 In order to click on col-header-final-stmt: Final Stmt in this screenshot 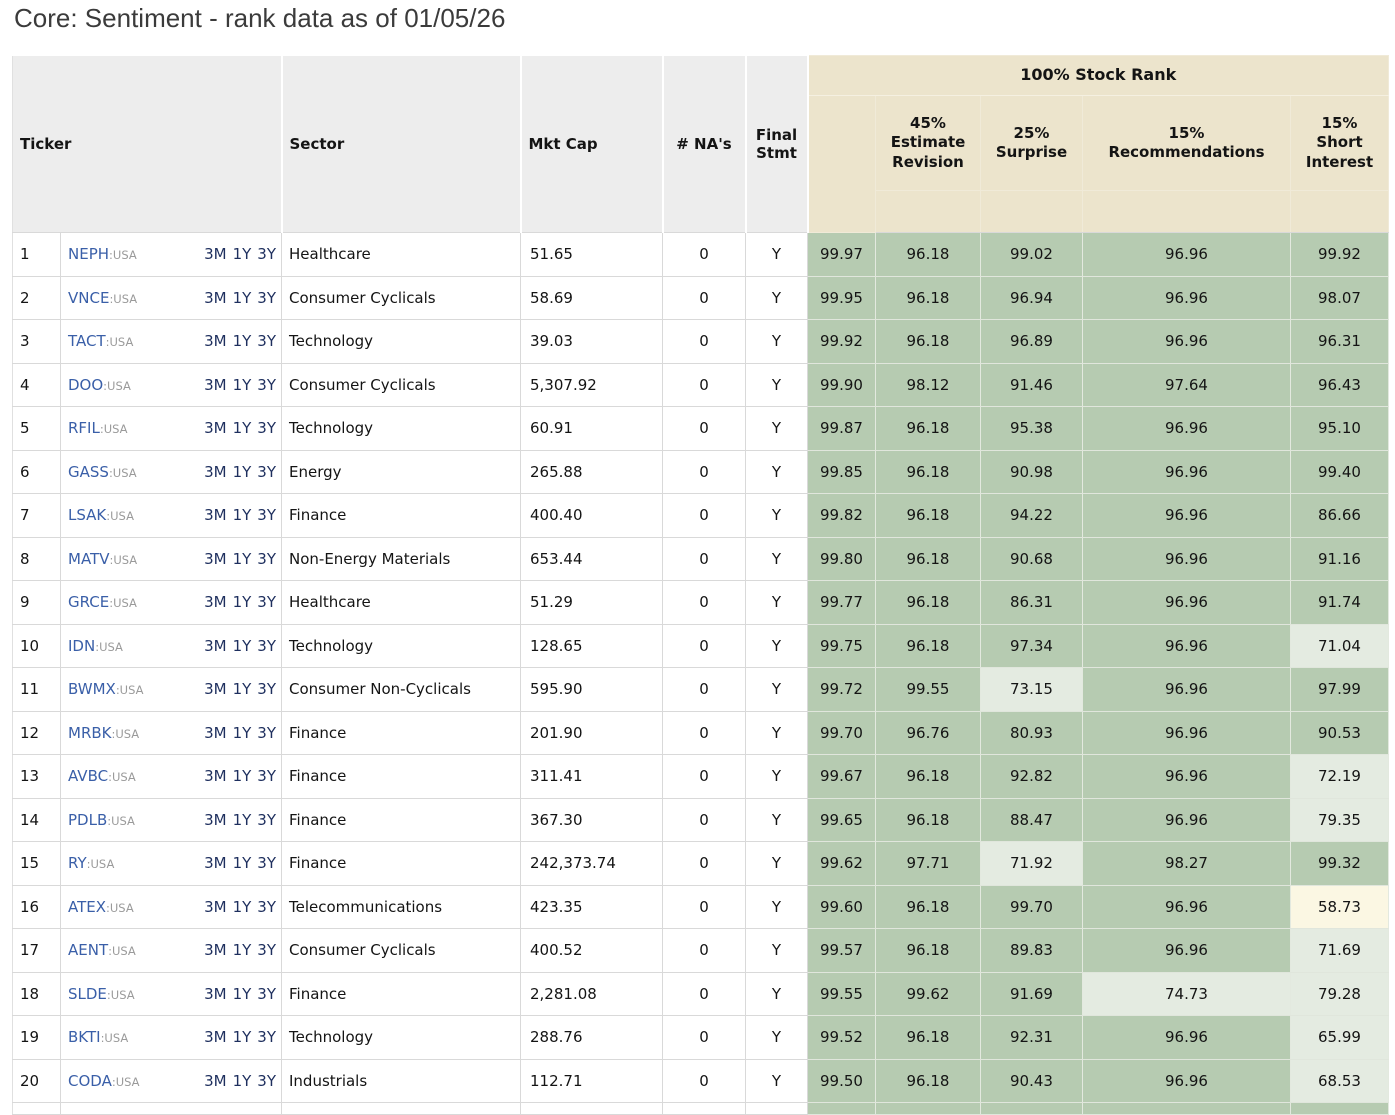, I will do `click(777, 144)`.